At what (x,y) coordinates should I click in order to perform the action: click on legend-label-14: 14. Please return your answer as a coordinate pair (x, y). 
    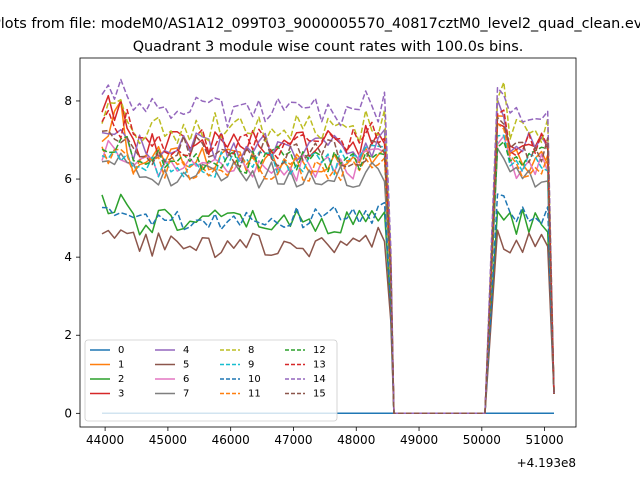
    Looking at the image, I should click on (319, 379).